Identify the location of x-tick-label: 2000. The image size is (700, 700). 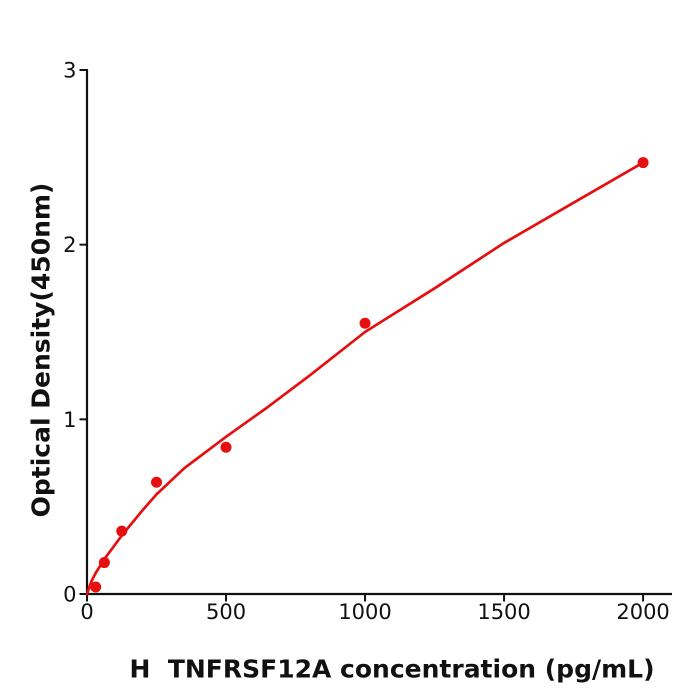
(642, 612).